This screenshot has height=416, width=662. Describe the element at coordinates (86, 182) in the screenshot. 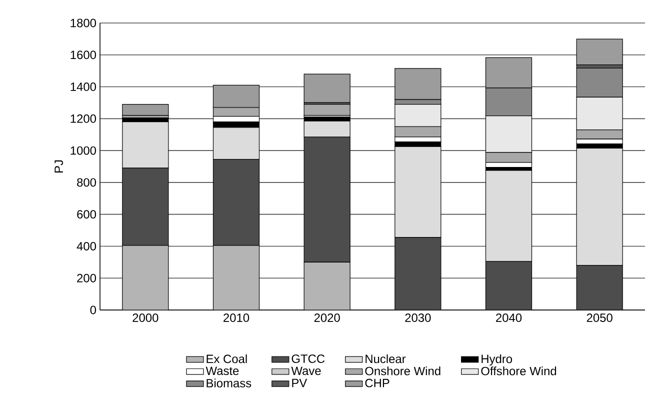

I see `y-tick-label: 800` at that location.